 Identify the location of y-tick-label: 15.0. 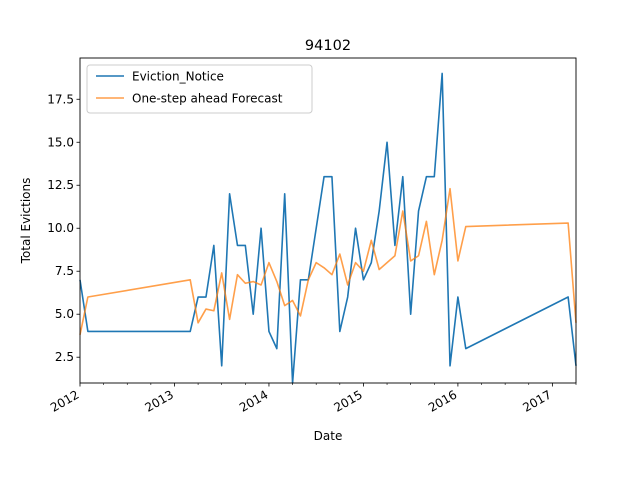
(60, 142).